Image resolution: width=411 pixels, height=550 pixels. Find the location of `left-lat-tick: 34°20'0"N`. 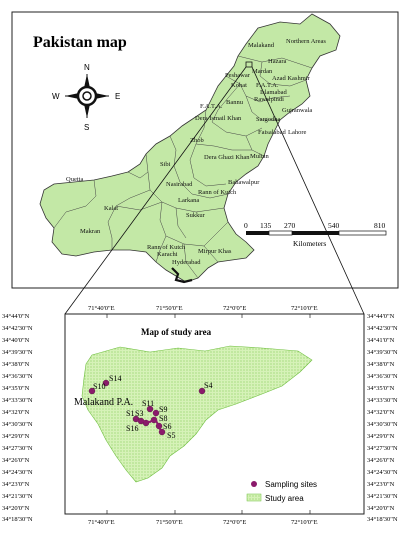

left-lat-tick: 34°20'0"N is located at coordinates (16, 508).